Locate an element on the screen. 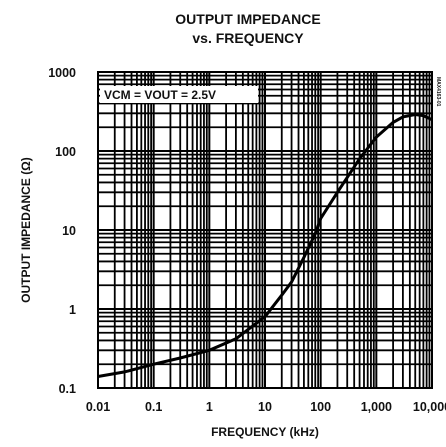  y-tick-label: 10 is located at coordinates (69, 231).